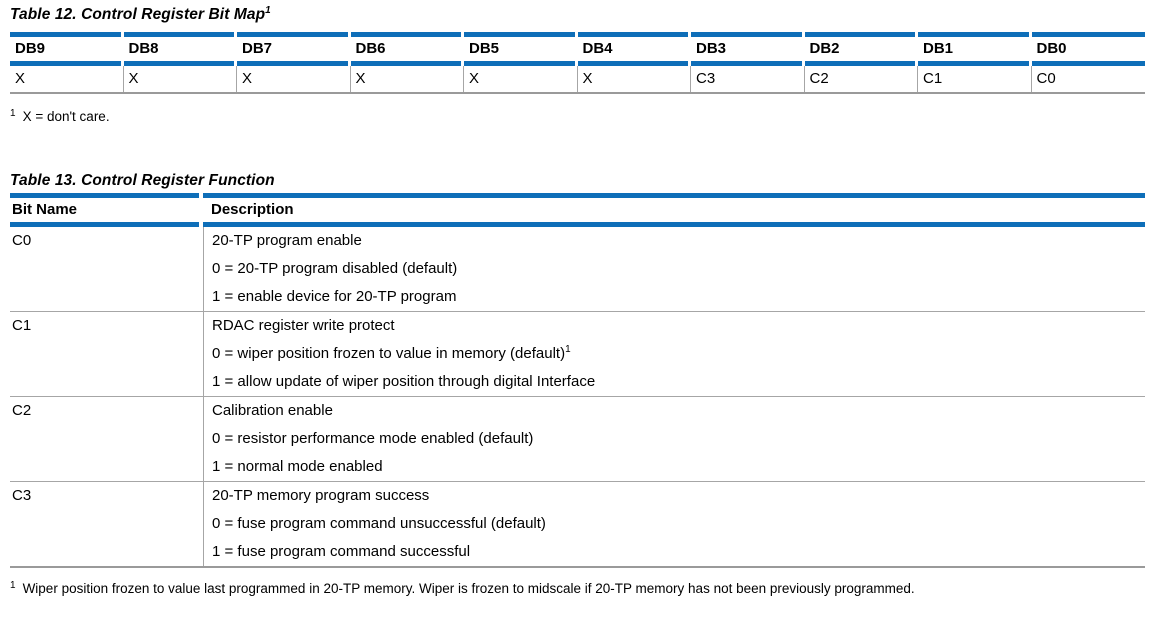 This screenshot has width=1171, height=621. Describe the element at coordinates (142, 180) in the screenshot. I see `table-13-title-text: Table 13. Control Register Function` at that location.